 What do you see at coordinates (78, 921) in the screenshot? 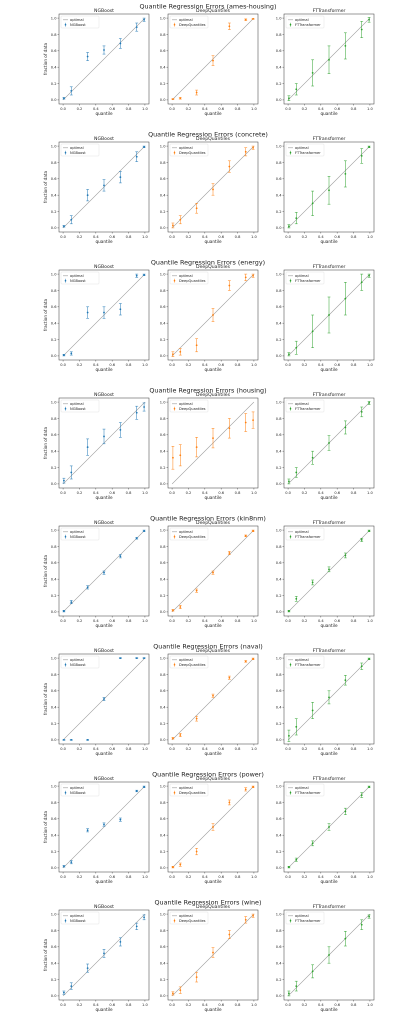
I see `legend-label-series: NGBoost` at bounding box center [78, 921].